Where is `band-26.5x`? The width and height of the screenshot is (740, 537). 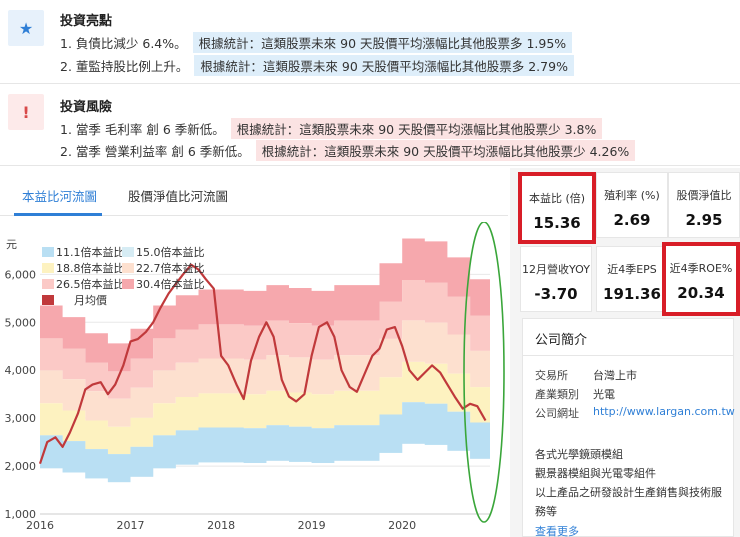 band-26.5x is located at coordinates (265, 339).